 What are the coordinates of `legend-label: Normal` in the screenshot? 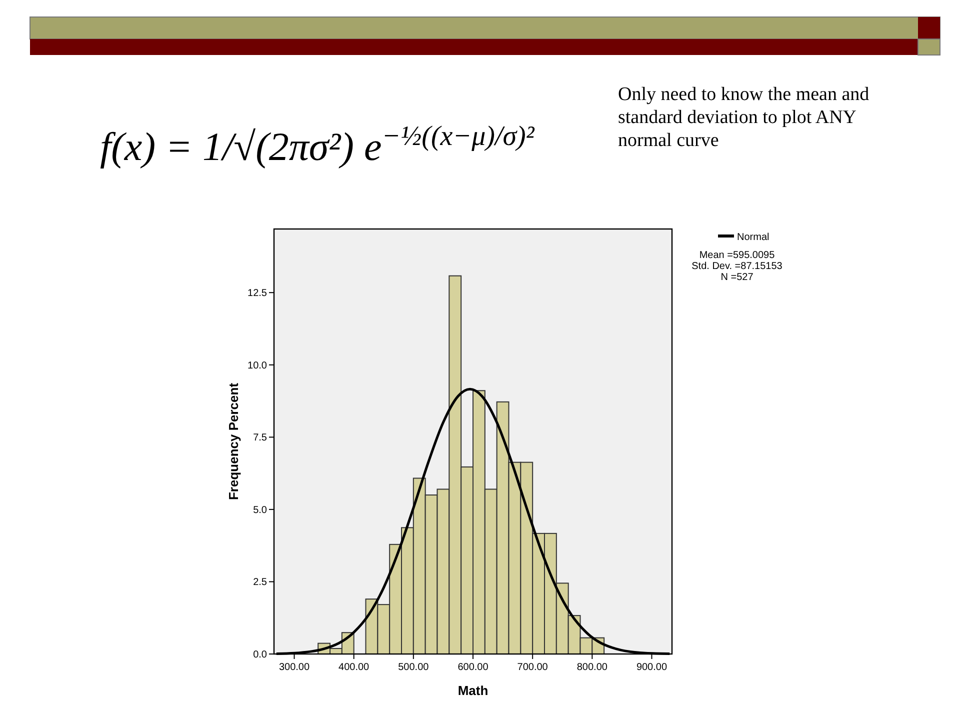 It's located at (753, 237).